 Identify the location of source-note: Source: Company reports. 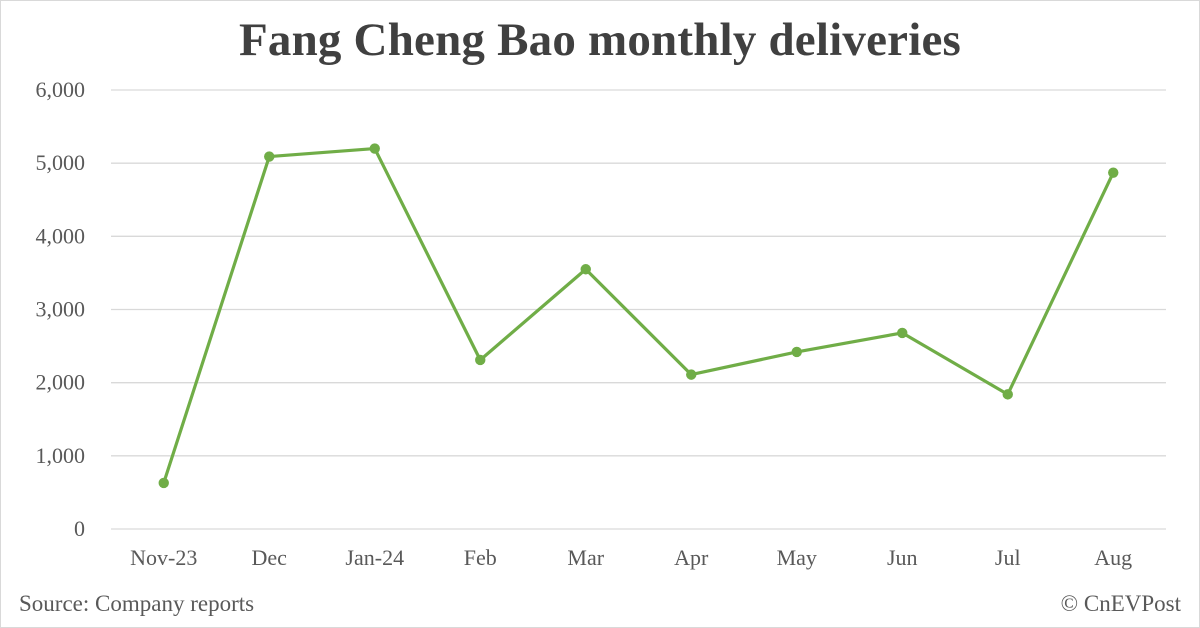
(137, 603).